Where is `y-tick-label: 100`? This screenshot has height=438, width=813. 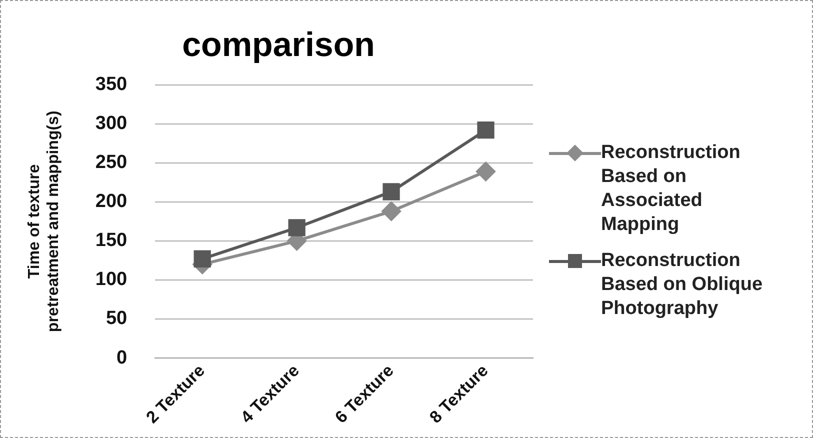 y-tick-label: 100 is located at coordinates (111, 279).